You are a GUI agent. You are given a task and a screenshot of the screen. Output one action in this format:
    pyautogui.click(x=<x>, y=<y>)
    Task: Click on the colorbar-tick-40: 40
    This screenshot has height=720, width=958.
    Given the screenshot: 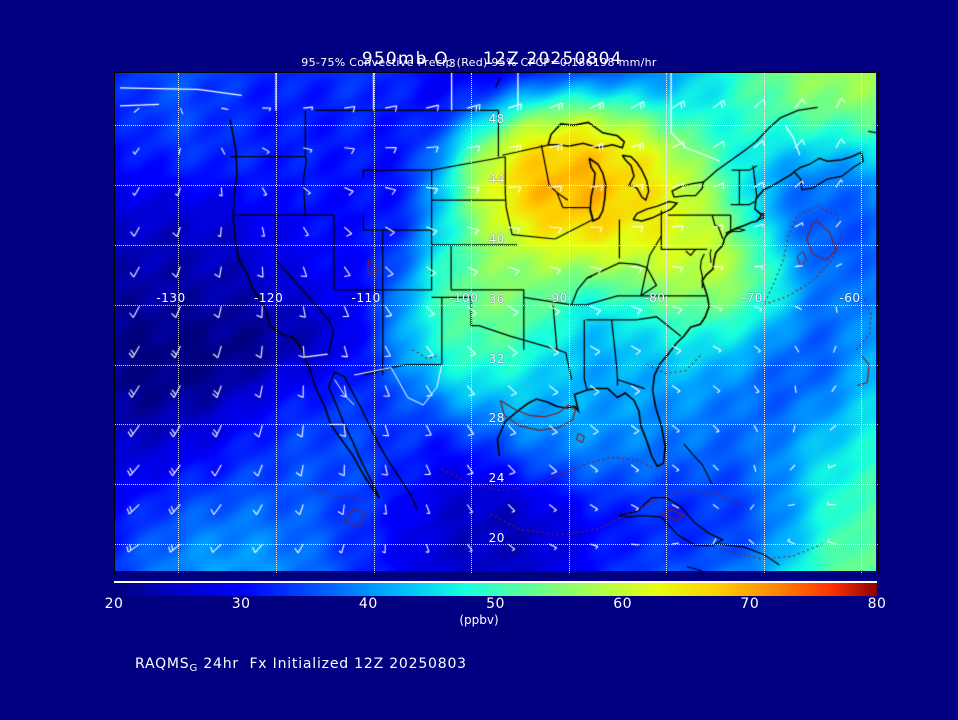 What is the action you would take?
    pyautogui.click(x=368, y=604)
    